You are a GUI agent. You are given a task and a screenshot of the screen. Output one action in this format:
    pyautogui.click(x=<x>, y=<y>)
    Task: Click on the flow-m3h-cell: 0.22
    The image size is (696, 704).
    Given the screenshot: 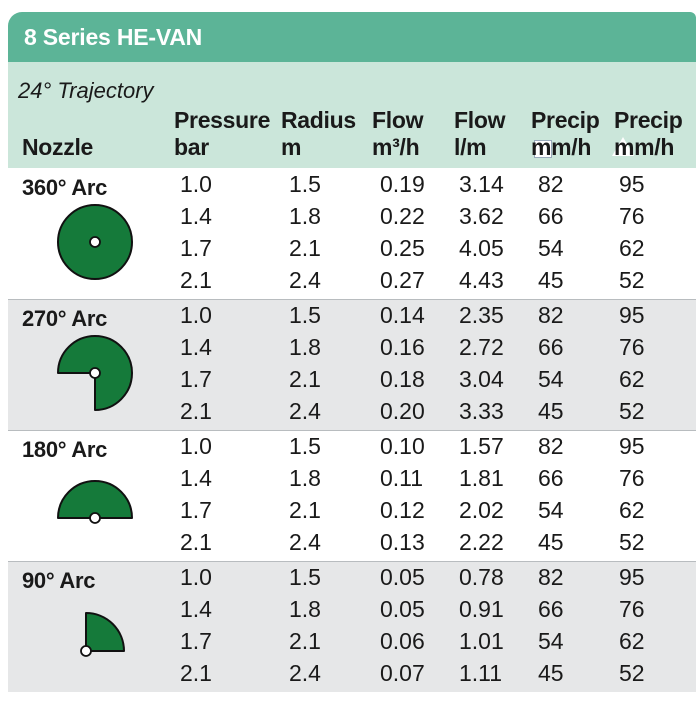 What is the action you would take?
    pyautogui.click(x=402, y=216)
    